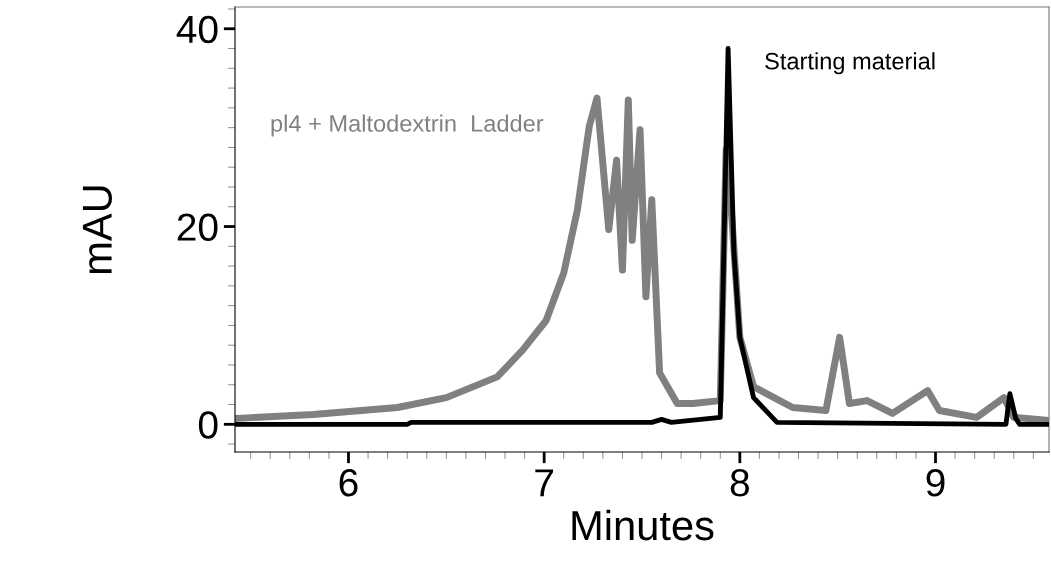 The width and height of the screenshot is (1051, 571). What do you see at coordinates (197, 29) in the screenshot?
I see `y-tick-label: 40` at bounding box center [197, 29].